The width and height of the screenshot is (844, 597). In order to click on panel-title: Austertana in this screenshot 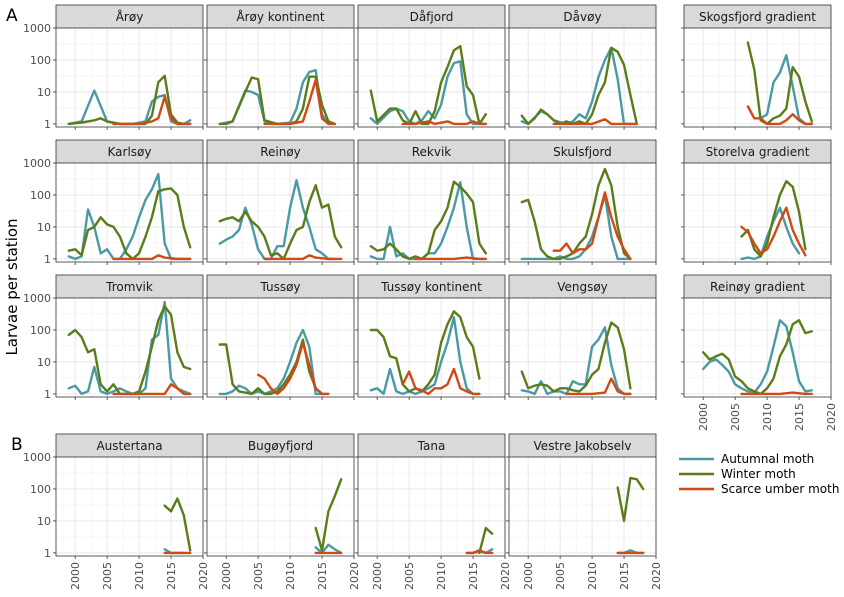, I will do `click(129, 446)`.